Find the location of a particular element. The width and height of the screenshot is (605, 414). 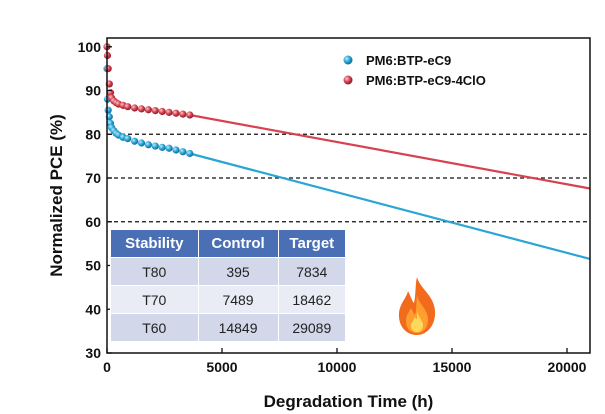

y-axis-title: Normalized PCE (%) is located at coordinates (56, 195).